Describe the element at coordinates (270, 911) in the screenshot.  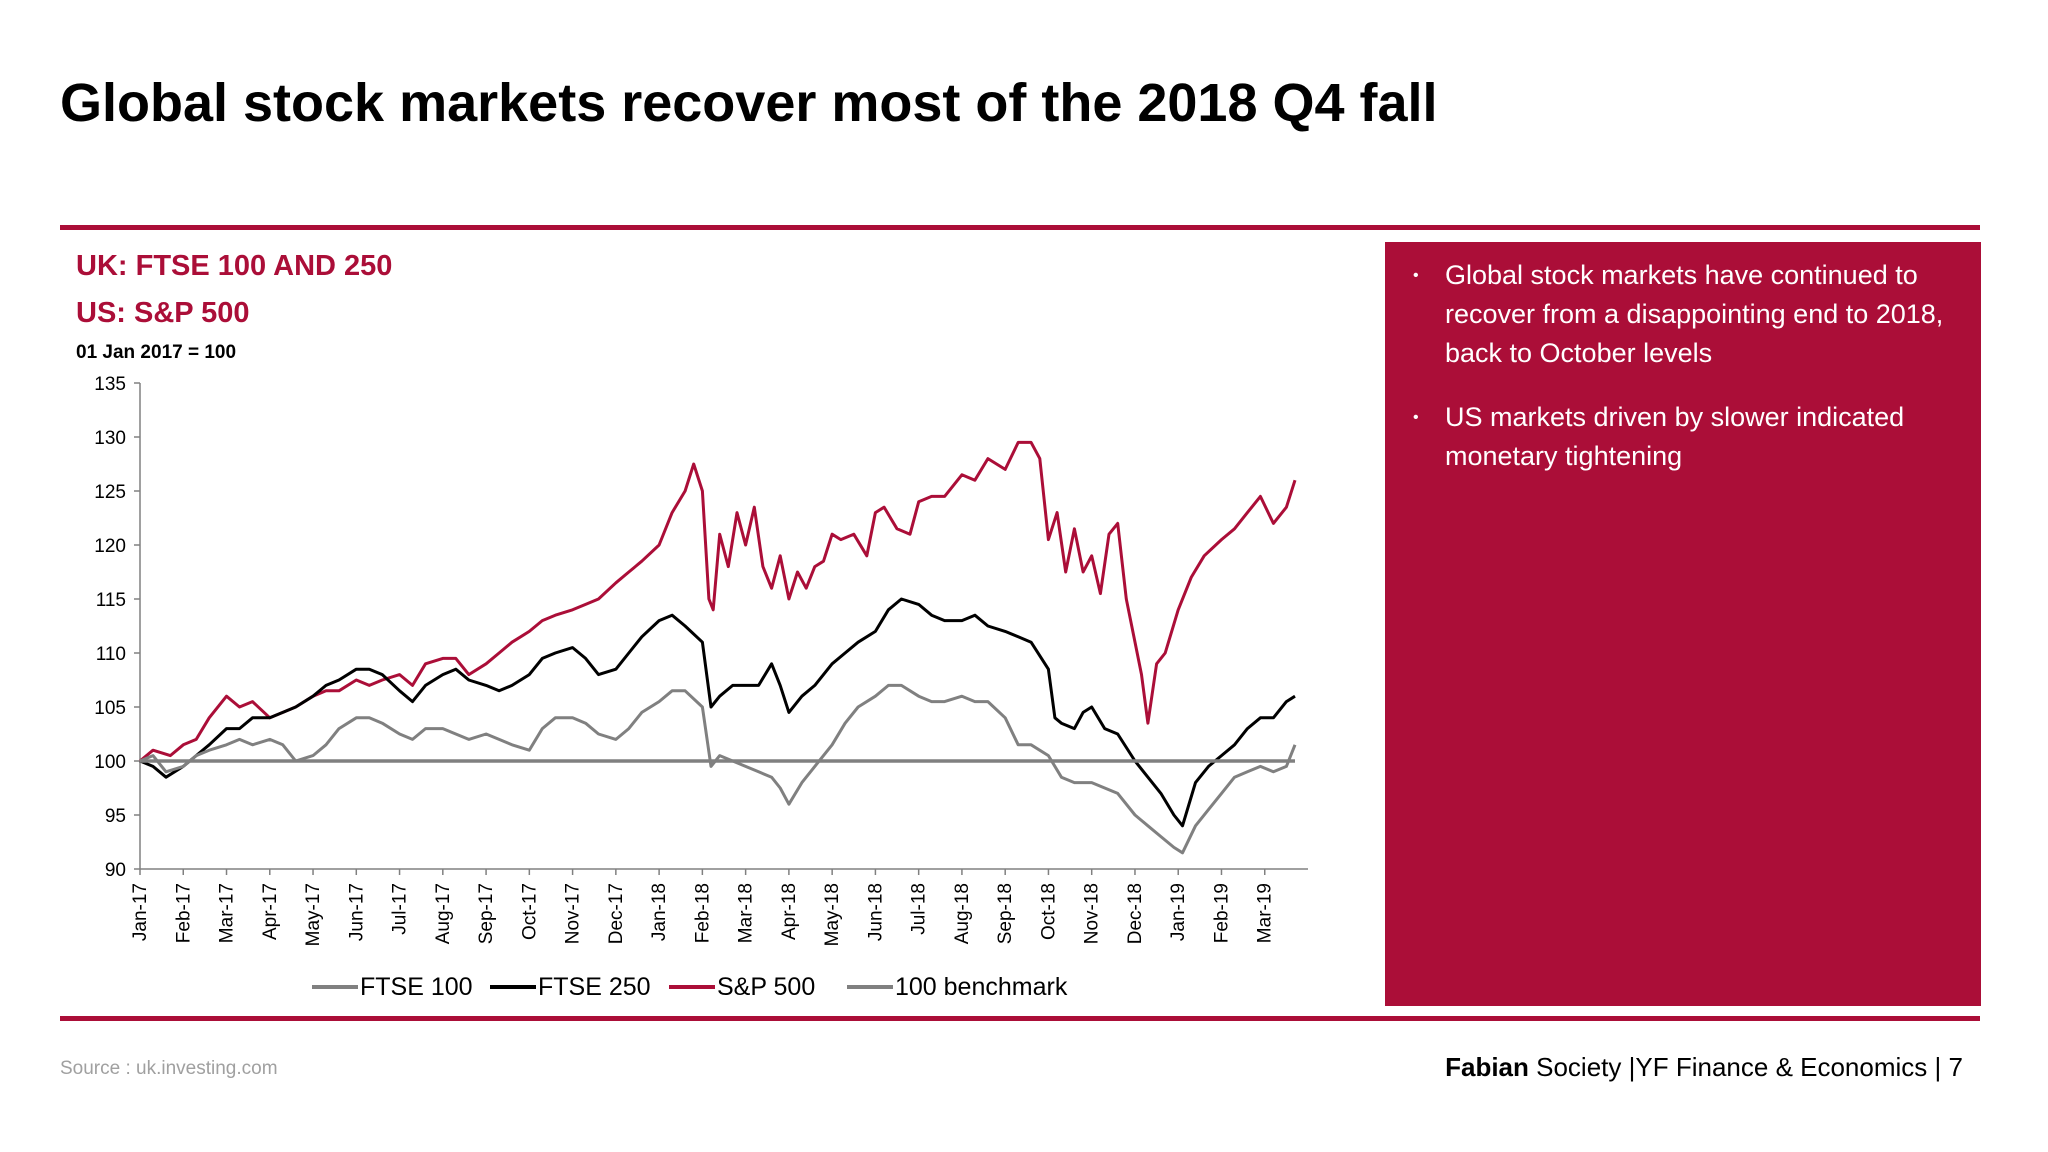
I see `x-tick-label: Apr-17` at that location.